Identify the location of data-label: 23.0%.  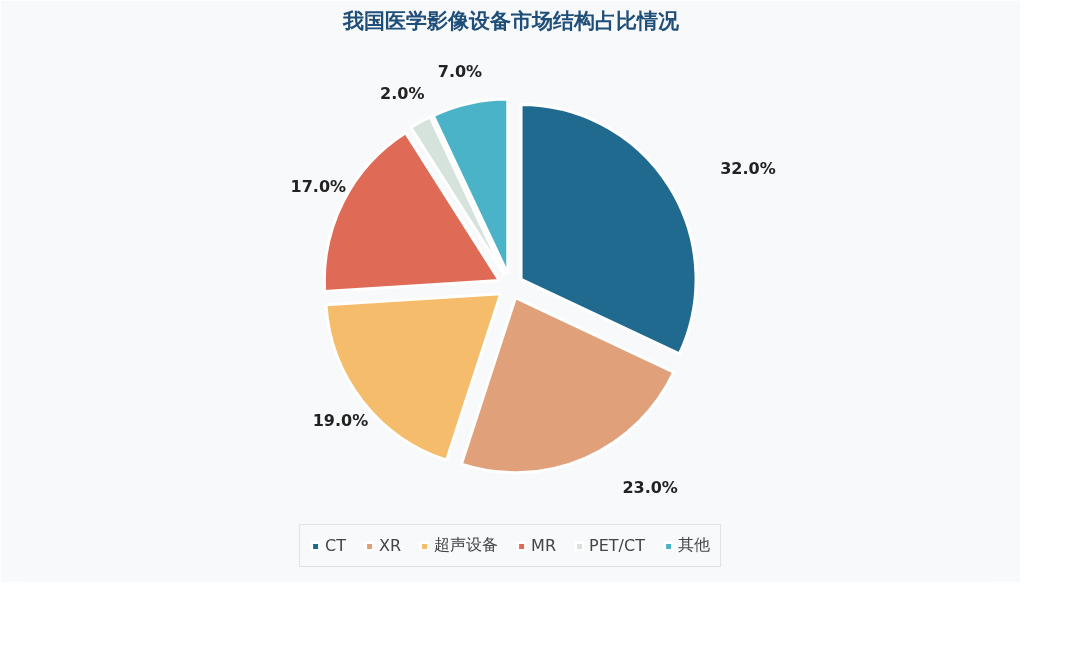
(650, 488).